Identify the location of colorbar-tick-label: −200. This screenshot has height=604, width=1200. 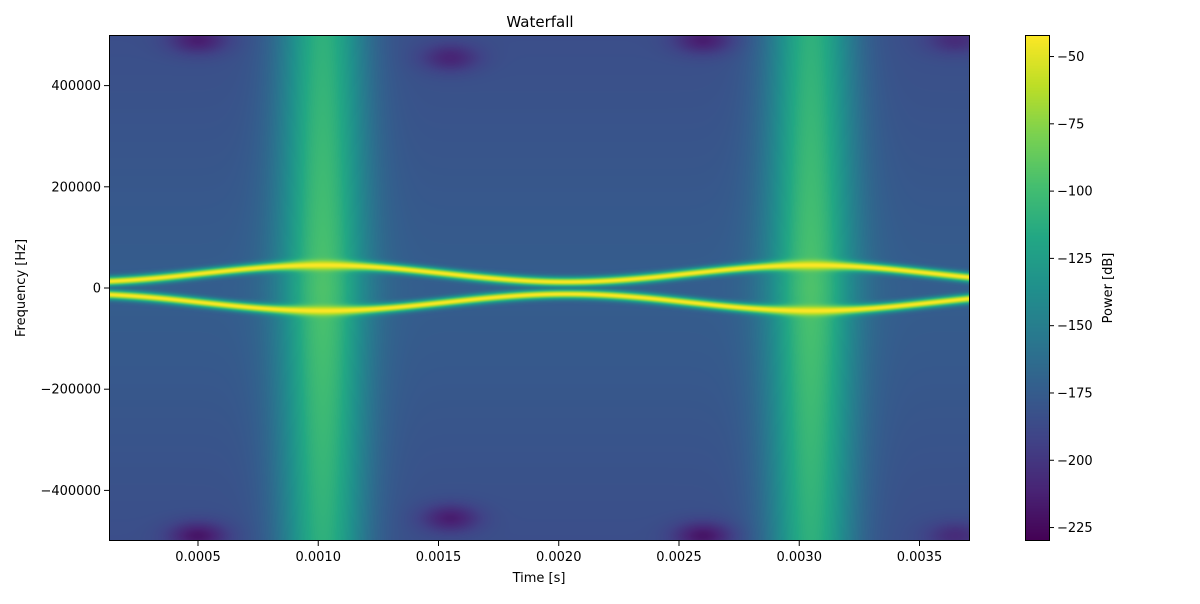
(1075, 461).